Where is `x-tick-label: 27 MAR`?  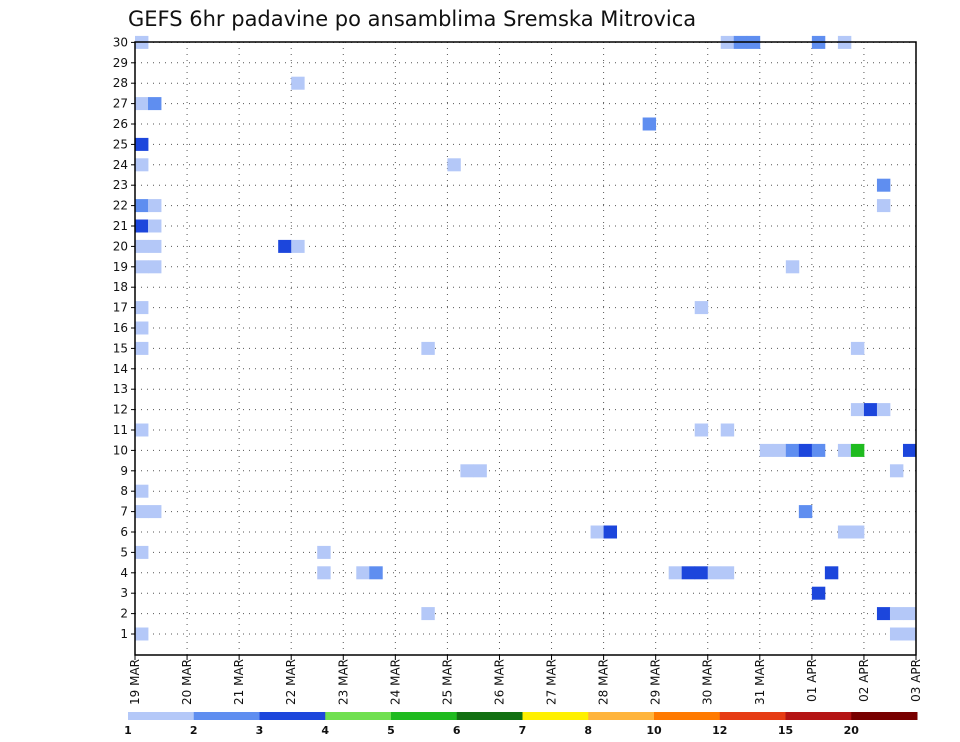
x-tick-label: 27 MAR is located at coordinates (552, 682).